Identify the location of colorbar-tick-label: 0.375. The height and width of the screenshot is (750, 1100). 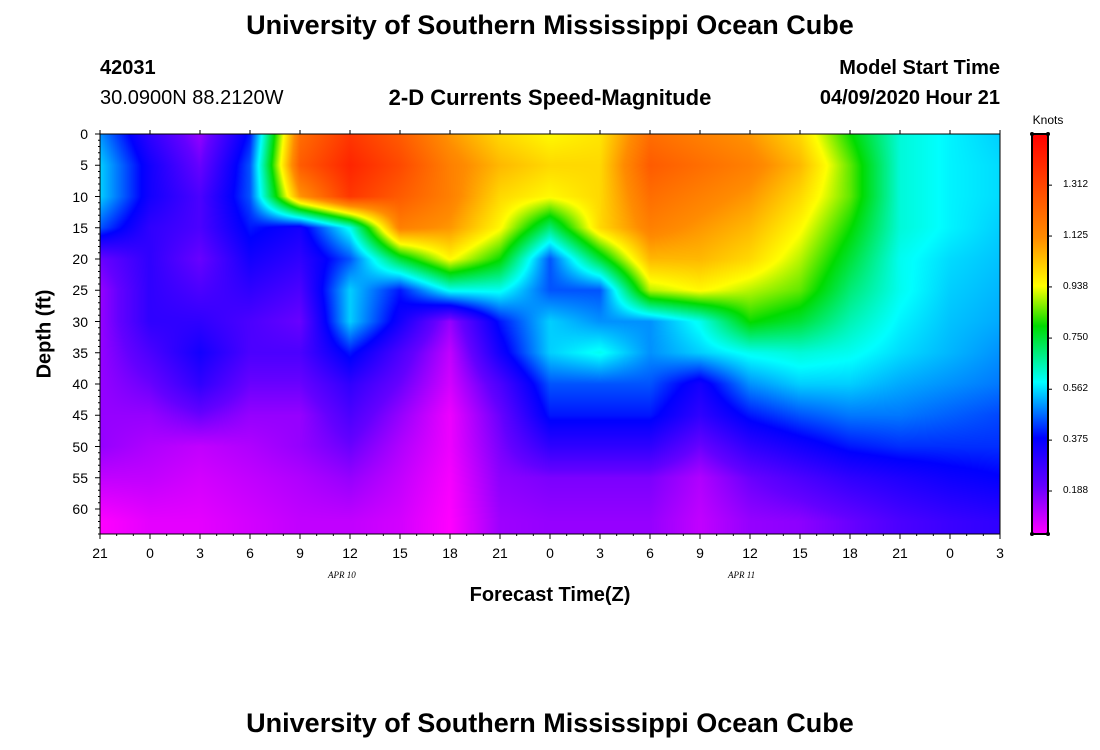
(1076, 440).